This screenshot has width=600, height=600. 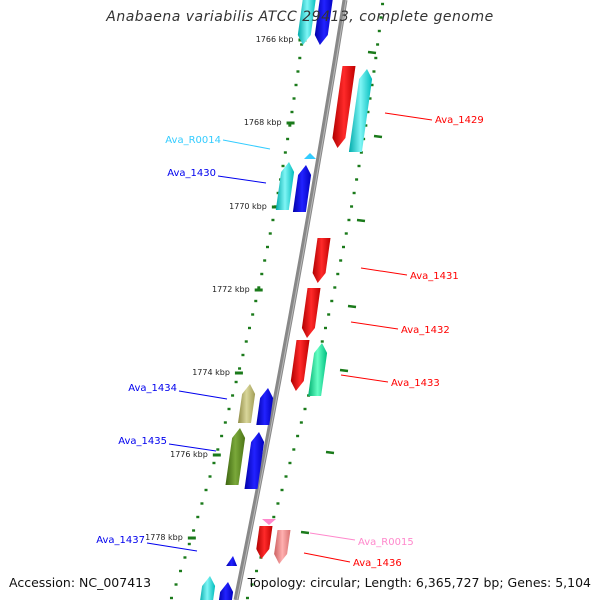 I want to click on gene-label-ava-1437: Ava_1437, so click(x=120, y=540).